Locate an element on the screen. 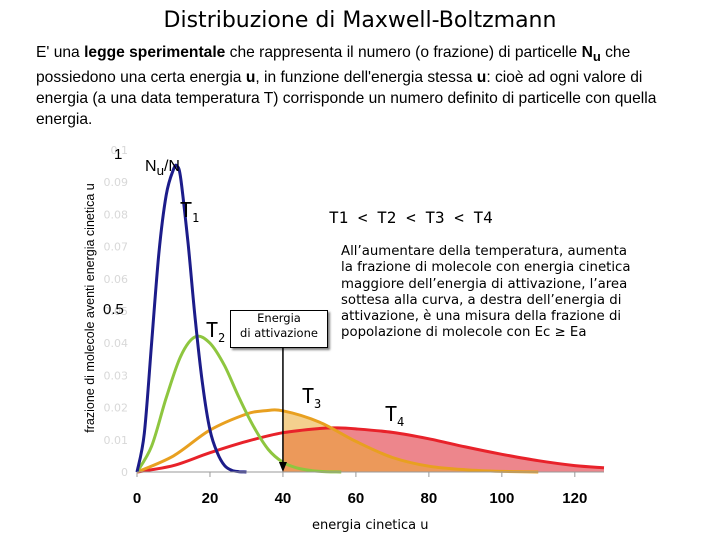 This screenshot has width=720, height=540. t2-sub: 2 is located at coordinates (222, 338).